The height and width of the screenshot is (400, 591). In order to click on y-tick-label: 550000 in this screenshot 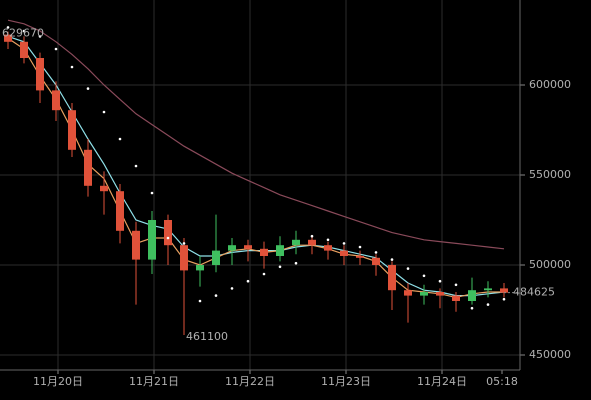, I will do `click(550, 174)`.